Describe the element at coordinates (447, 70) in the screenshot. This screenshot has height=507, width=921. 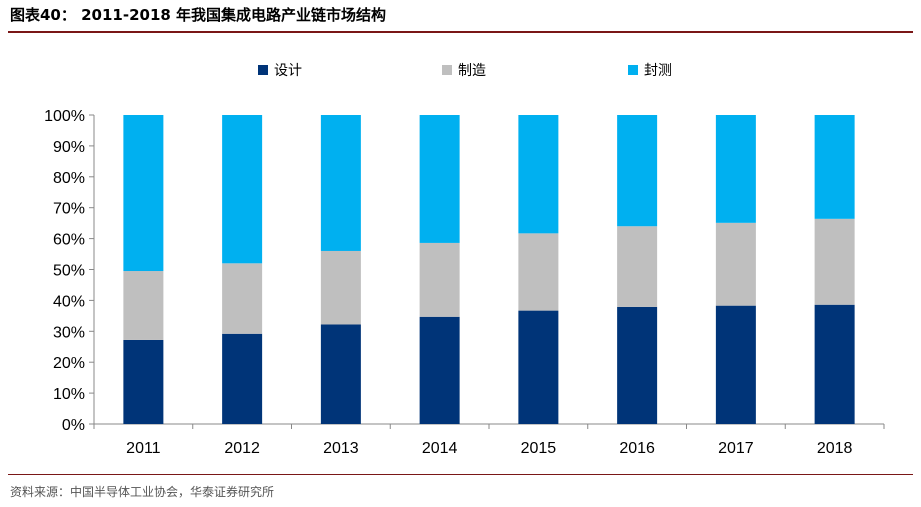
I see `legend-swatch-manufacturing` at that location.